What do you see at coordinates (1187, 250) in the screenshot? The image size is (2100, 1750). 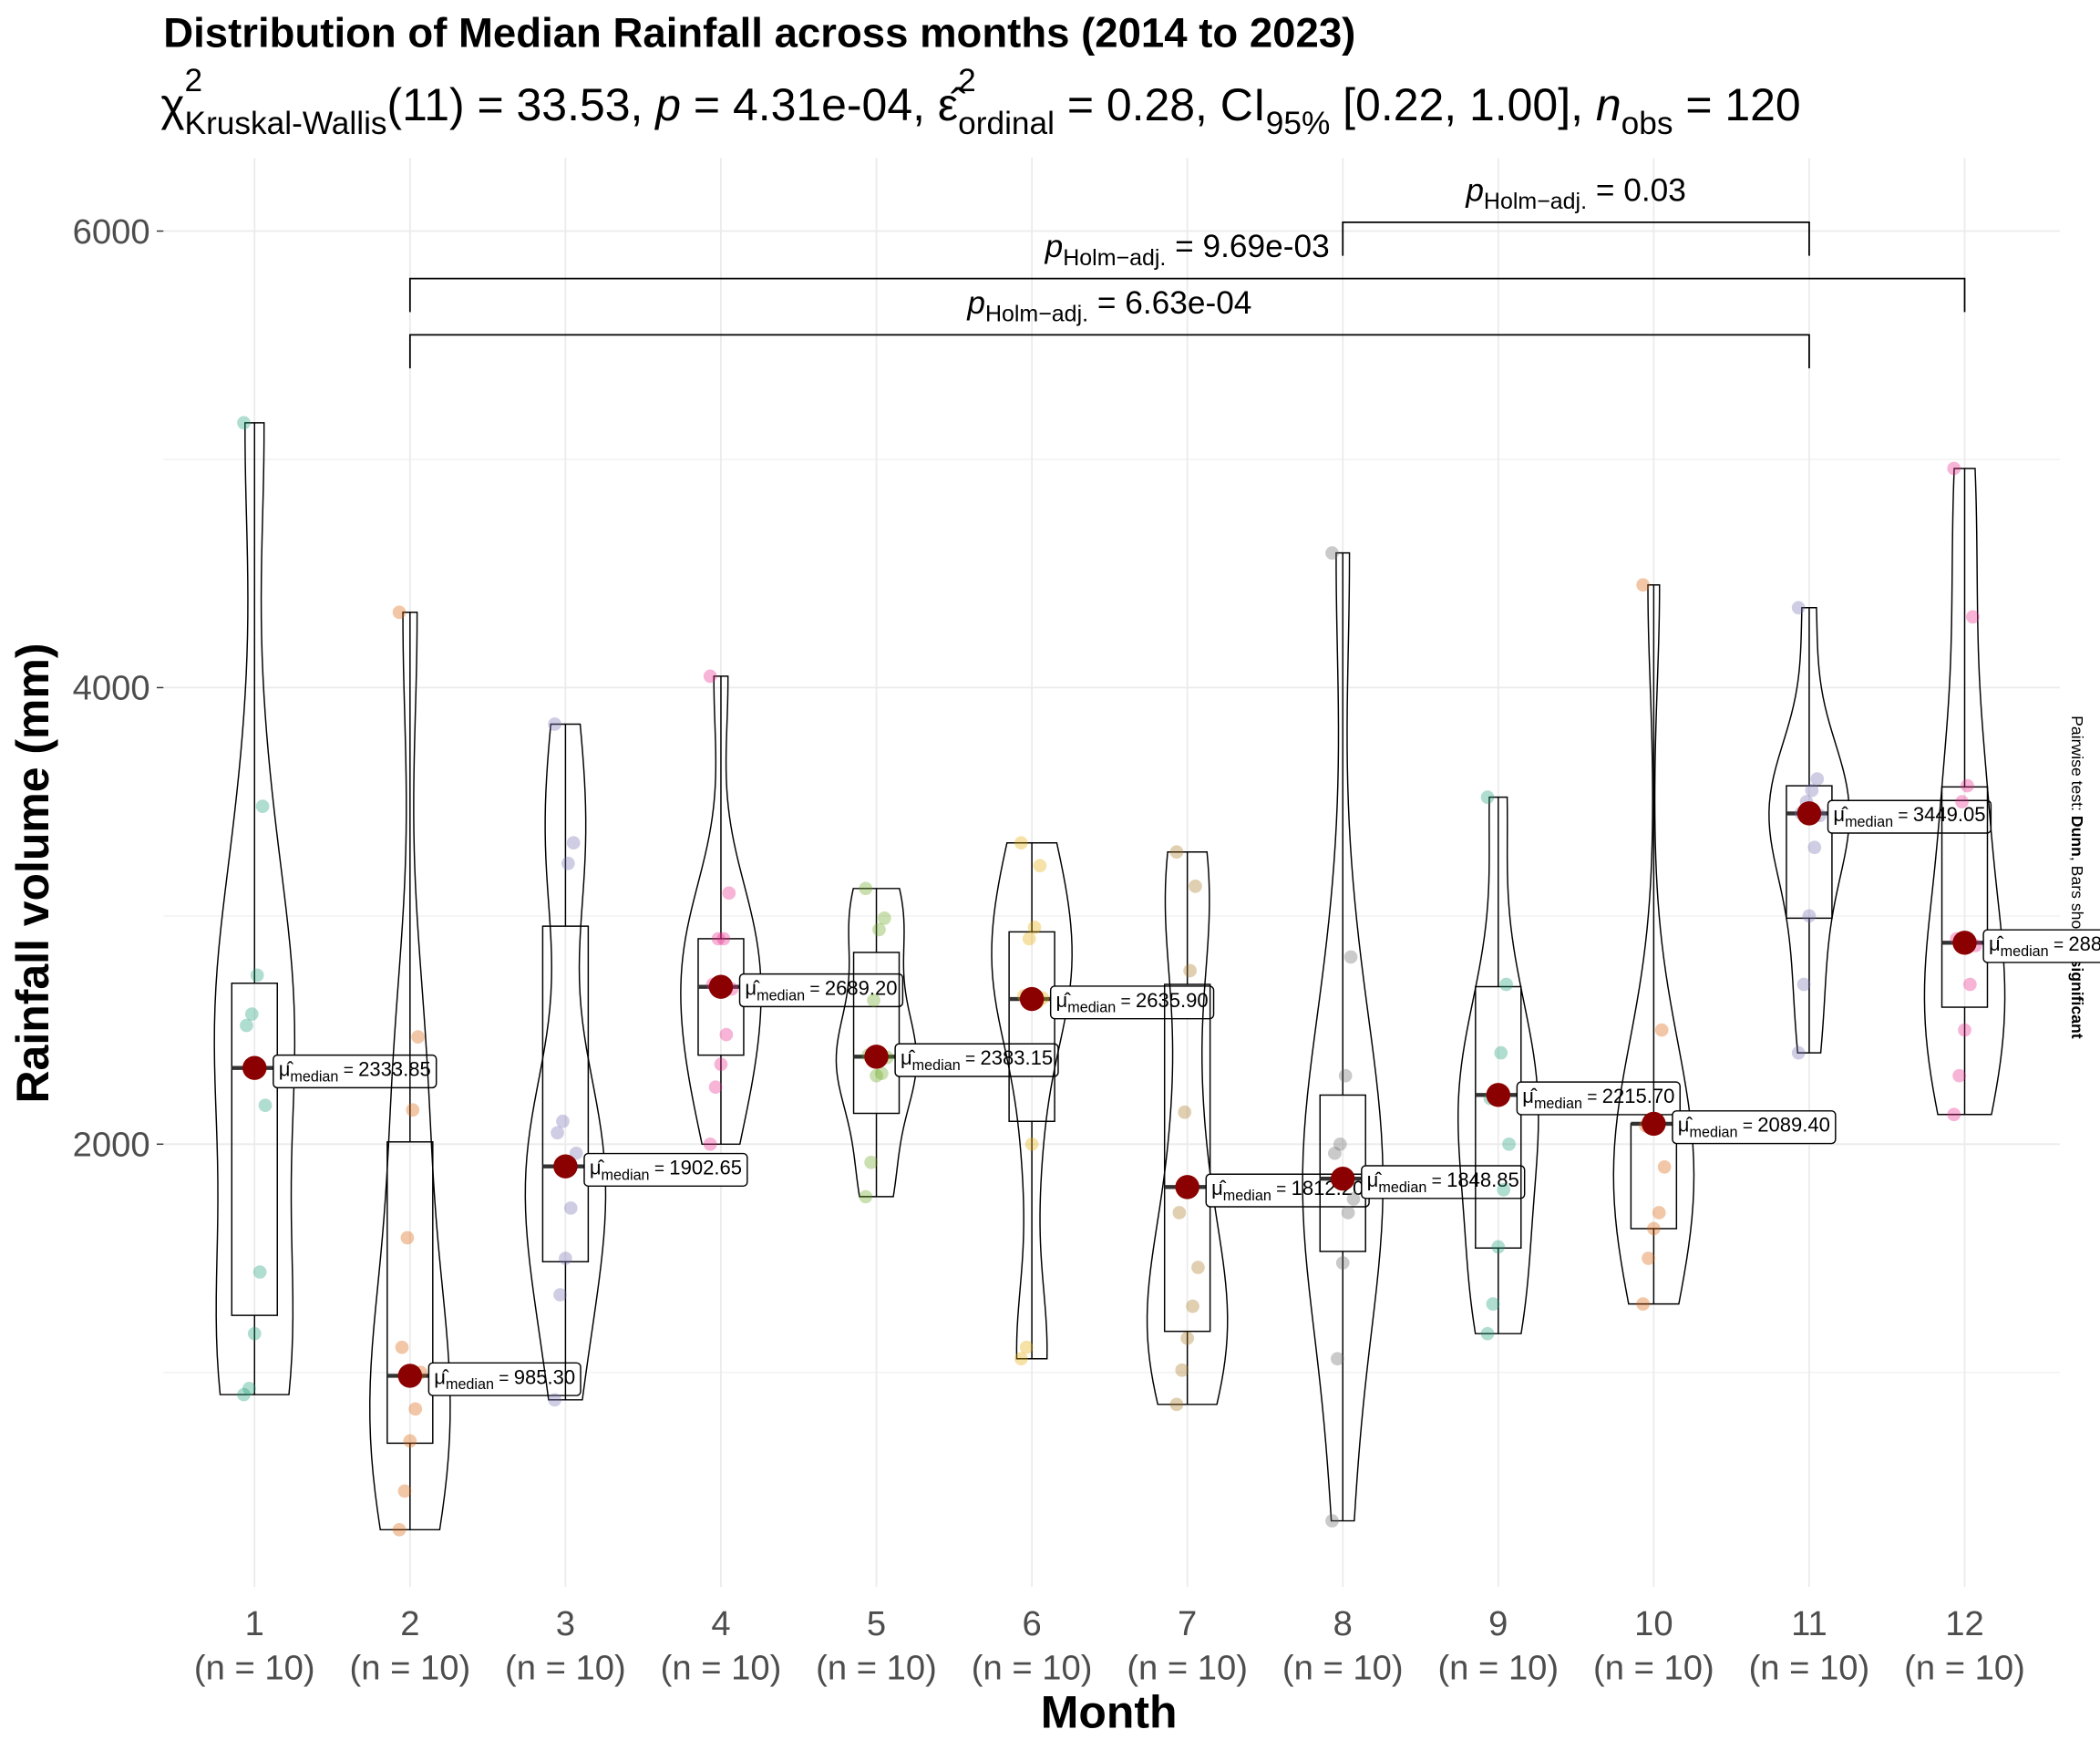 I see `comparison-label: pHolm−adj. = 9.69e-03` at bounding box center [1187, 250].